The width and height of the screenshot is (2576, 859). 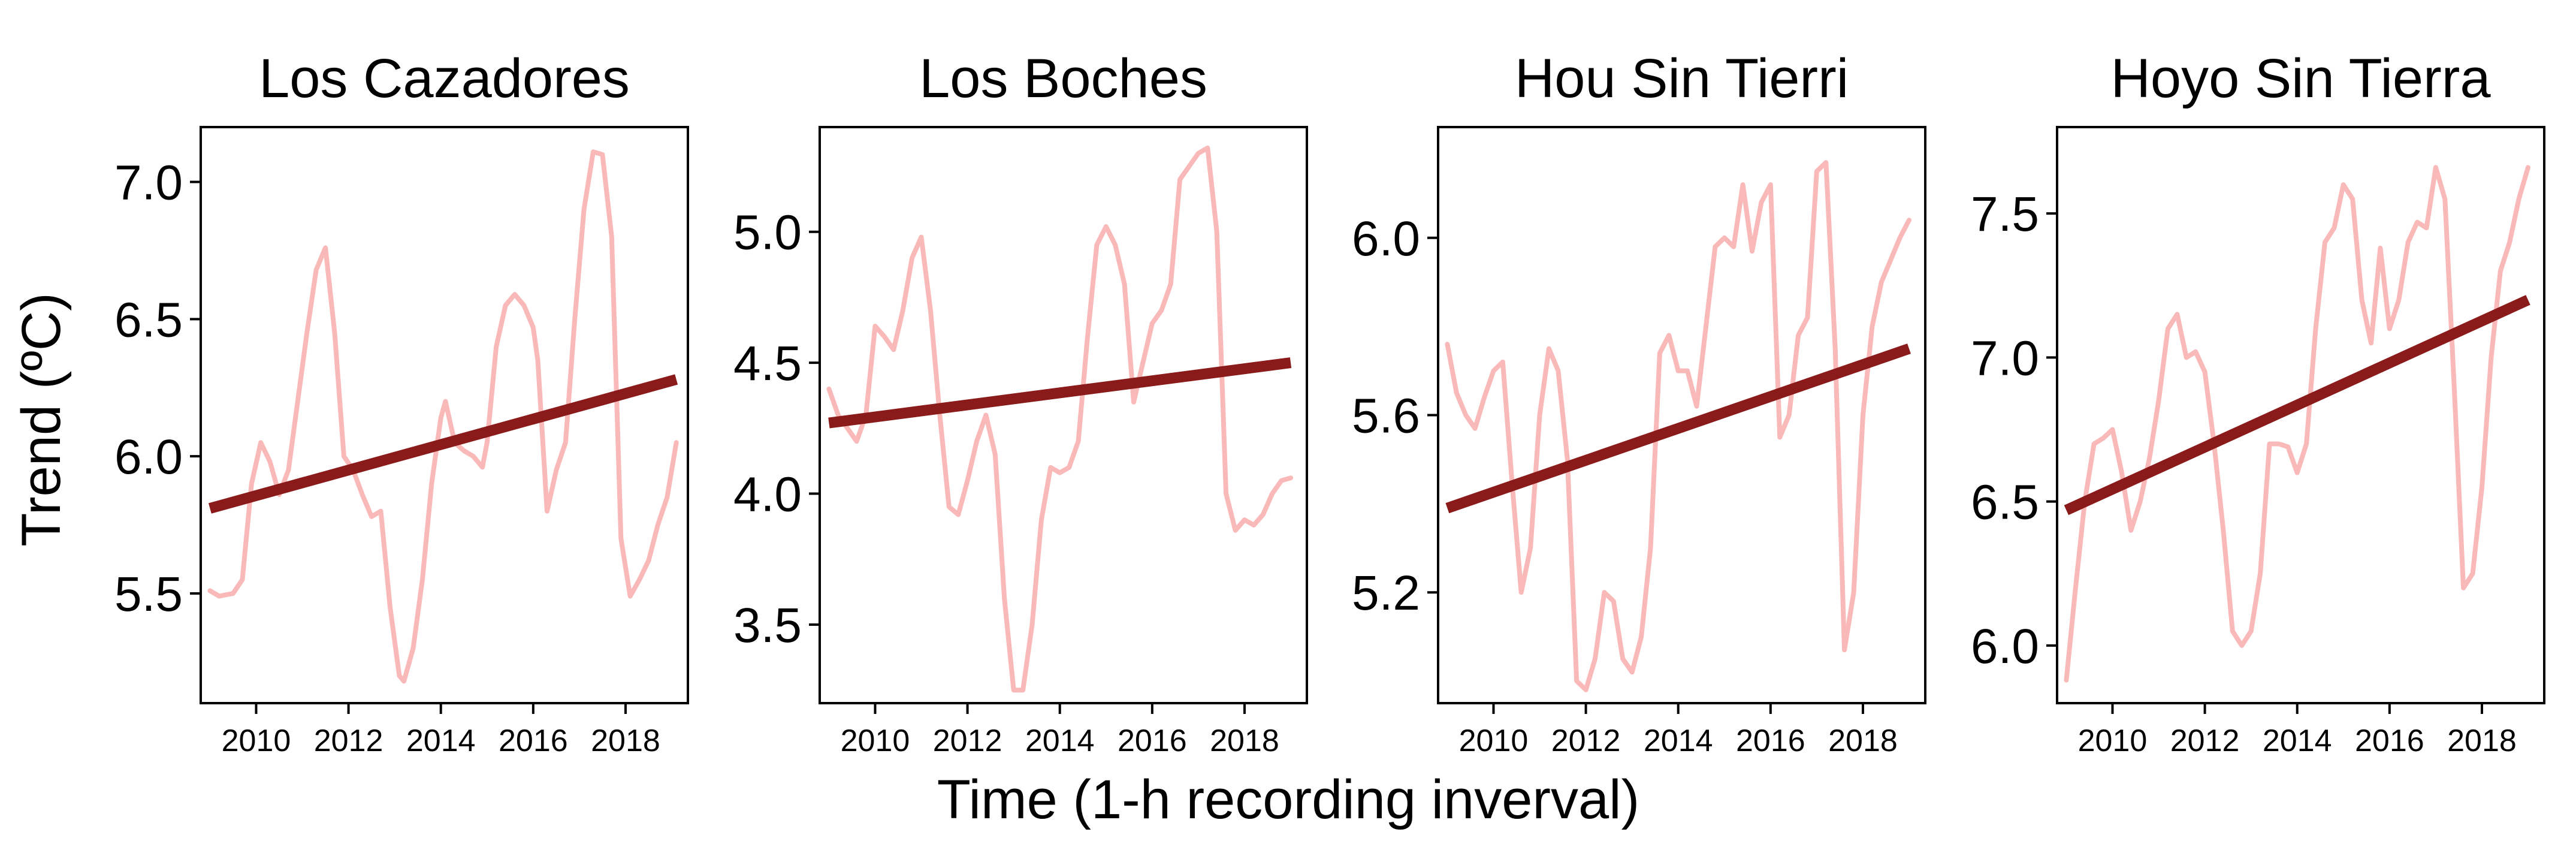 What do you see at coordinates (2005, 214) in the screenshot?
I see `y-tick-label: 7.5` at bounding box center [2005, 214].